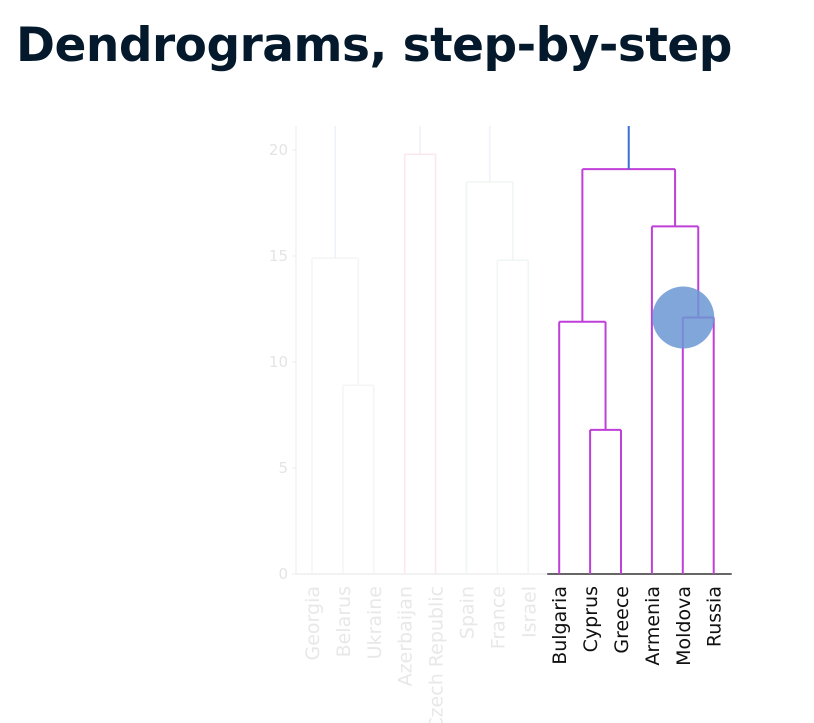 The width and height of the screenshot is (814, 723). I want to click on leaf-label: Czech Republic, so click(437, 654).